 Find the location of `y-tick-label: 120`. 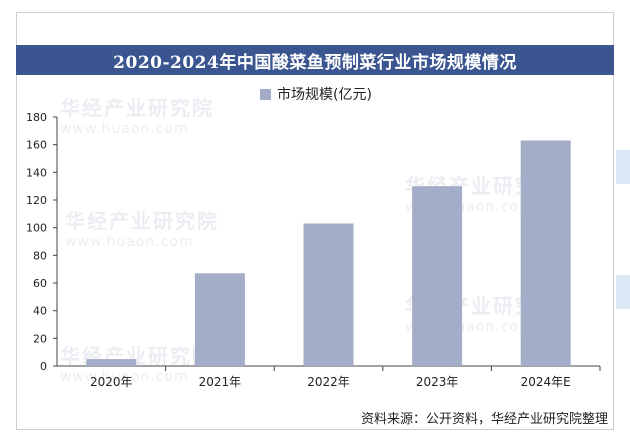

y-tick-label: 120 is located at coordinates (36, 200).